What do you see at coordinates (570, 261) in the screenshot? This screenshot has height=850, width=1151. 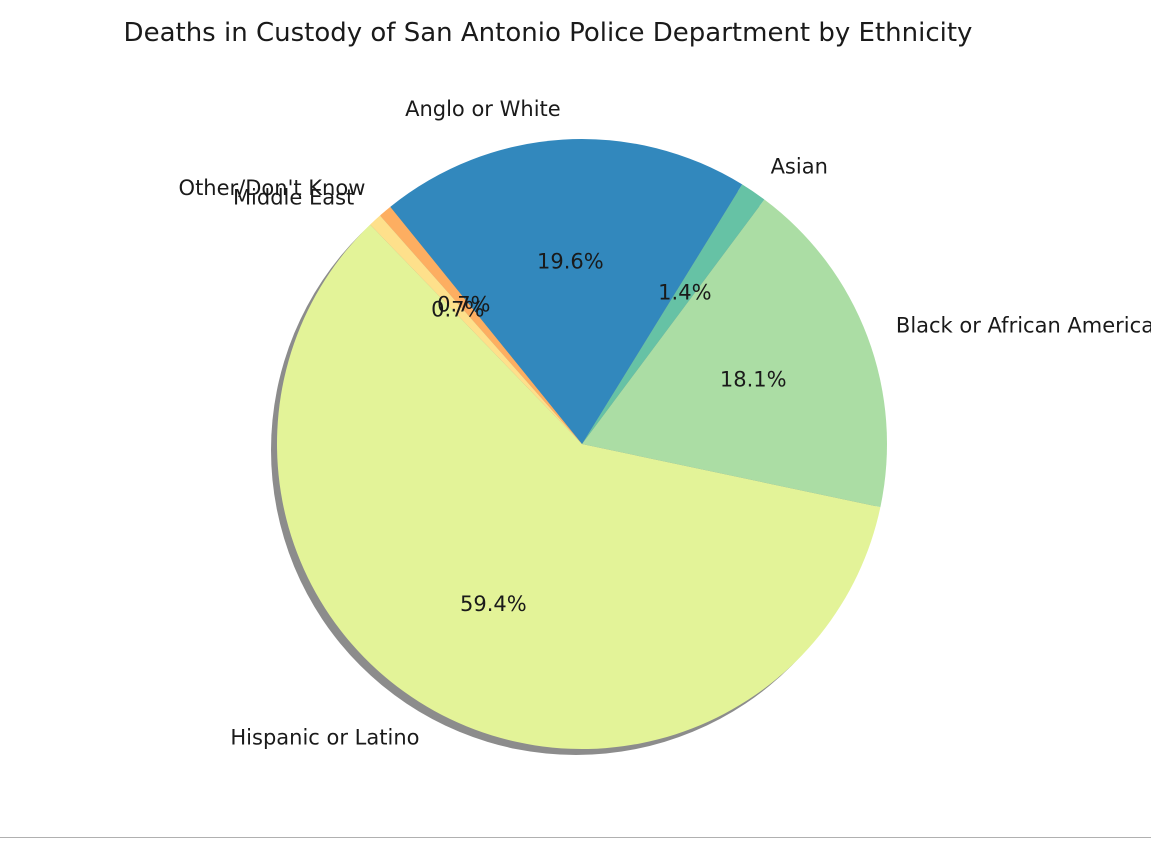 I see `slice-percent-label: 19.6%` at bounding box center [570, 261].